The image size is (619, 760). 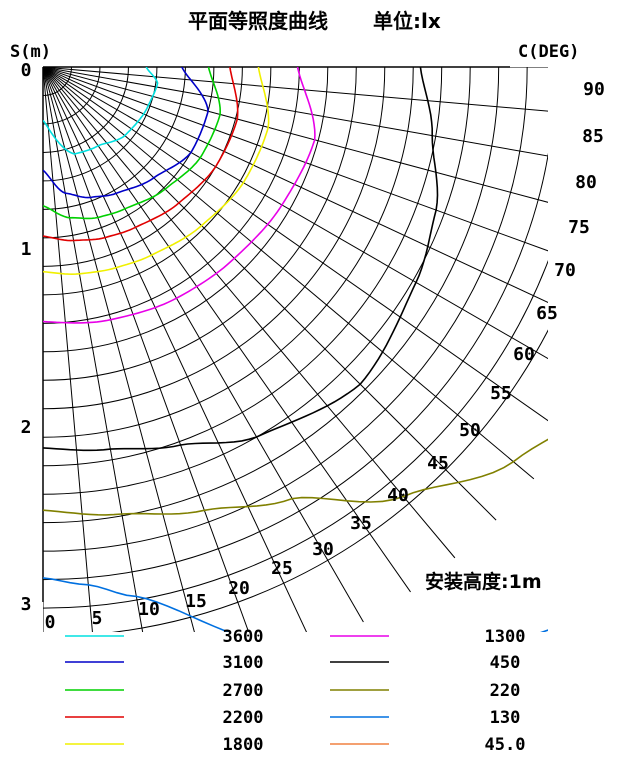 I want to click on c-tick-label: 80, so click(x=586, y=182).